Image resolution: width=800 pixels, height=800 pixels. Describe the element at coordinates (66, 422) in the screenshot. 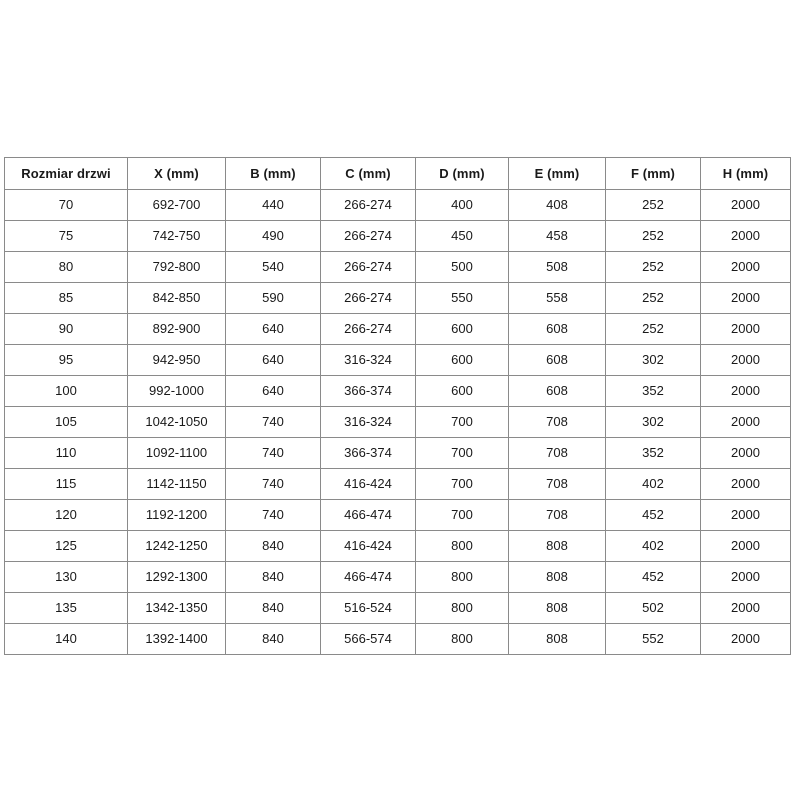

I see `table-cell: 105` at that location.